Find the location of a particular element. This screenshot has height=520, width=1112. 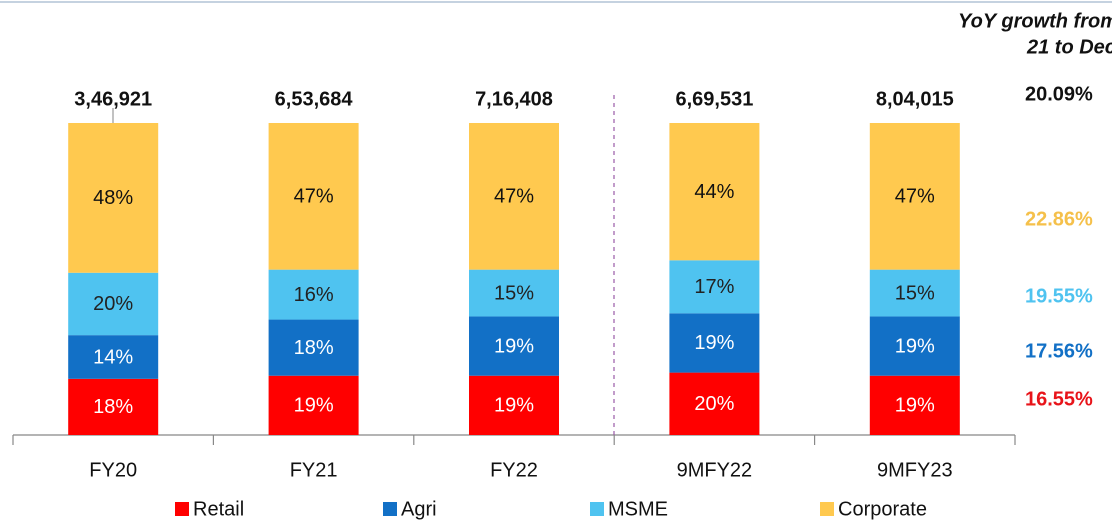

legend-label: MSME is located at coordinates (638, 509).